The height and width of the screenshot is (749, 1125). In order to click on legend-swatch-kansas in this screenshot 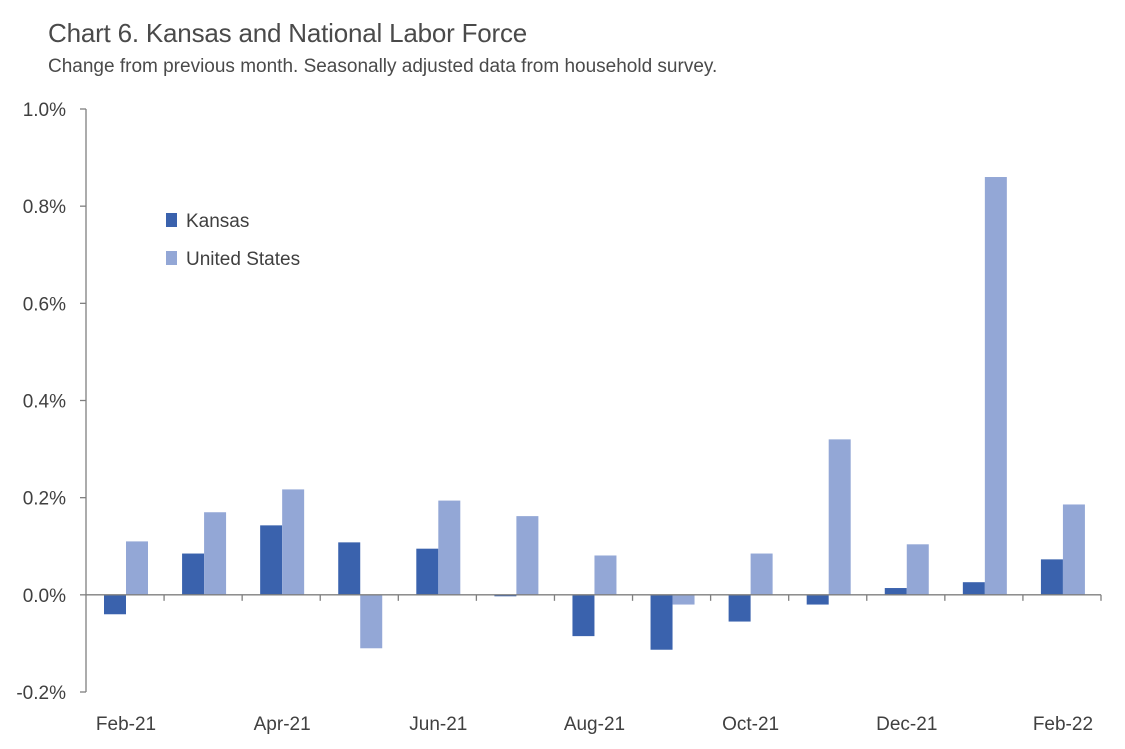, I will do `click(171, 220)`.